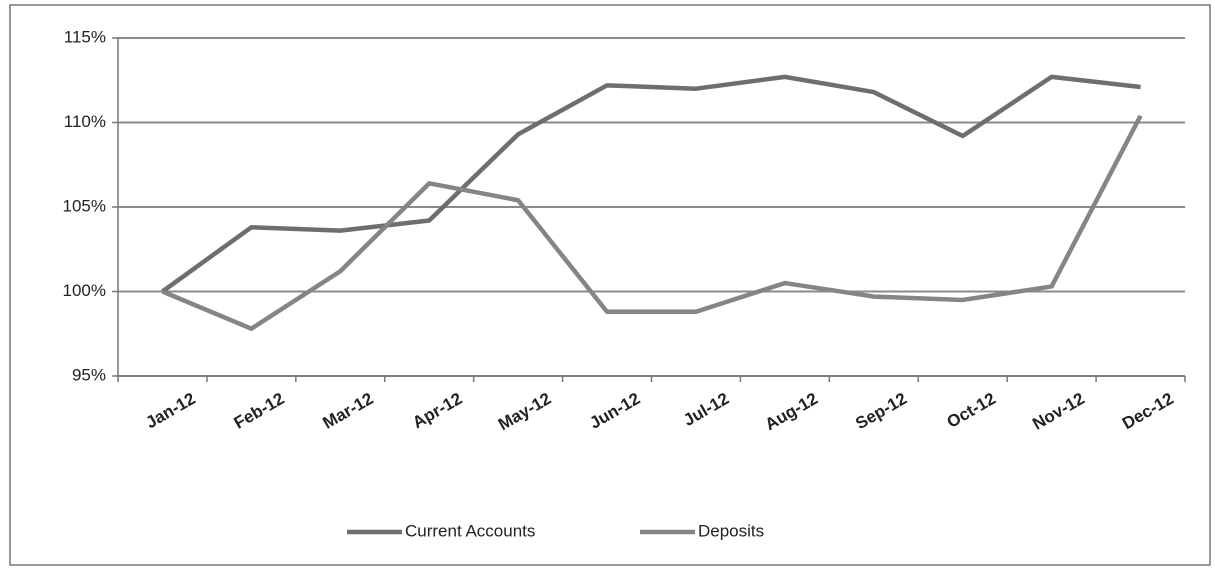  Describe the element at coordinates (84, 290) in the screenshot. I see `y-tick-label: 100%` at that location.